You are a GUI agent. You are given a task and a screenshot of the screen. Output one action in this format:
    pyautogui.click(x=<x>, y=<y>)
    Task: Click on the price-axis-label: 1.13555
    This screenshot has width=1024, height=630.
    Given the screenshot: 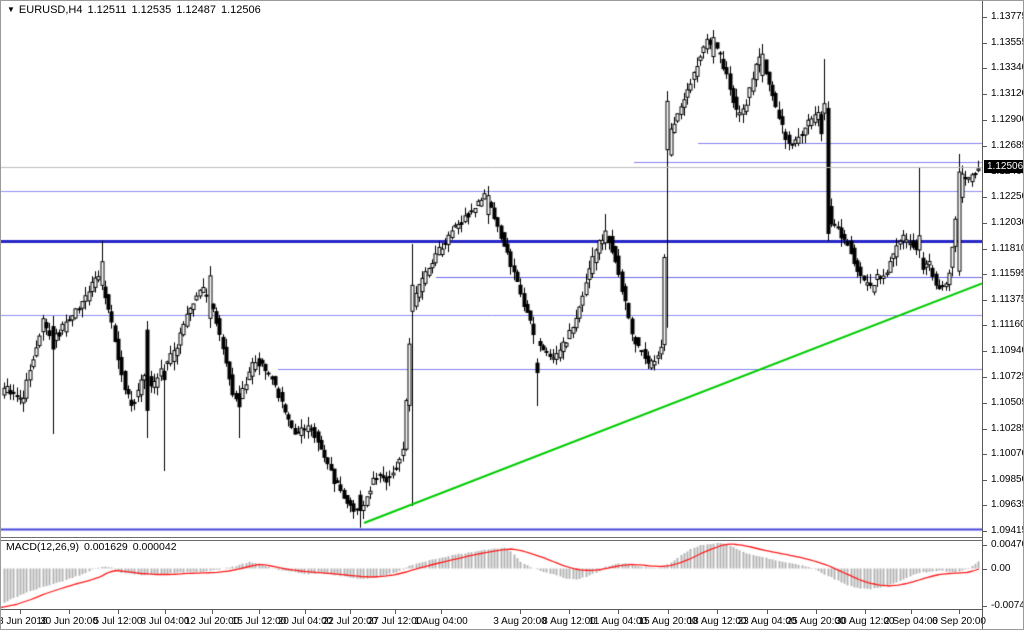 What is the action you would take?
    pyautogui.click(x=1007, y=42)
    